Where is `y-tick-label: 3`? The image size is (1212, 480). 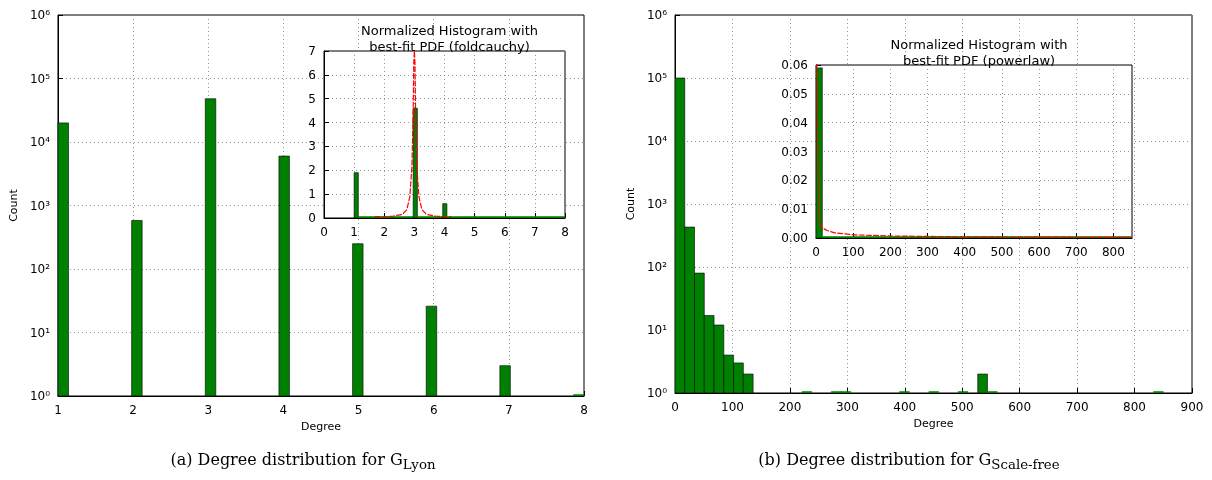 y-tick-label: 3 is located at coordinates (312, 146).